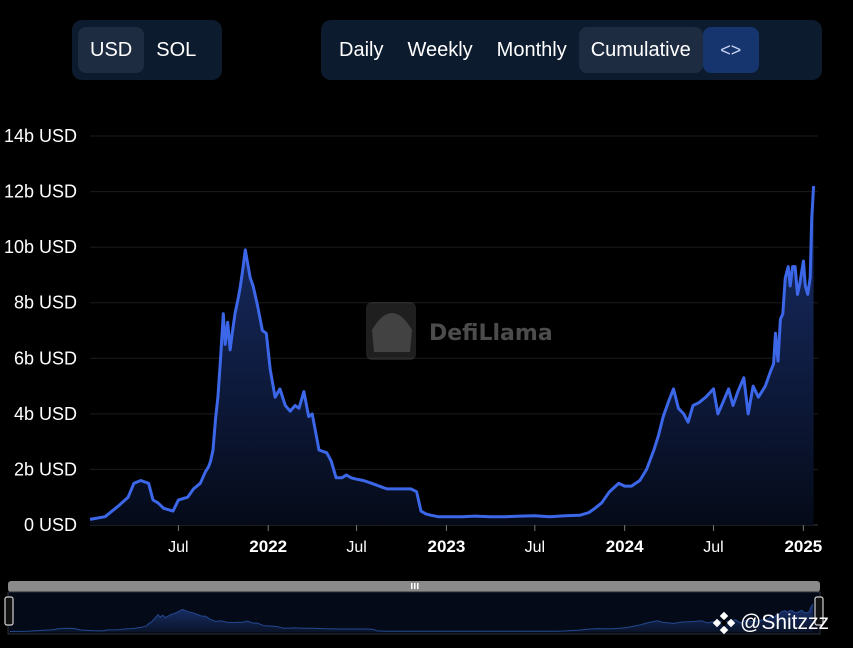 This screenshot has width=853, height=648. I want to click on y-tick-label: 14b USD, so click(40, 136).